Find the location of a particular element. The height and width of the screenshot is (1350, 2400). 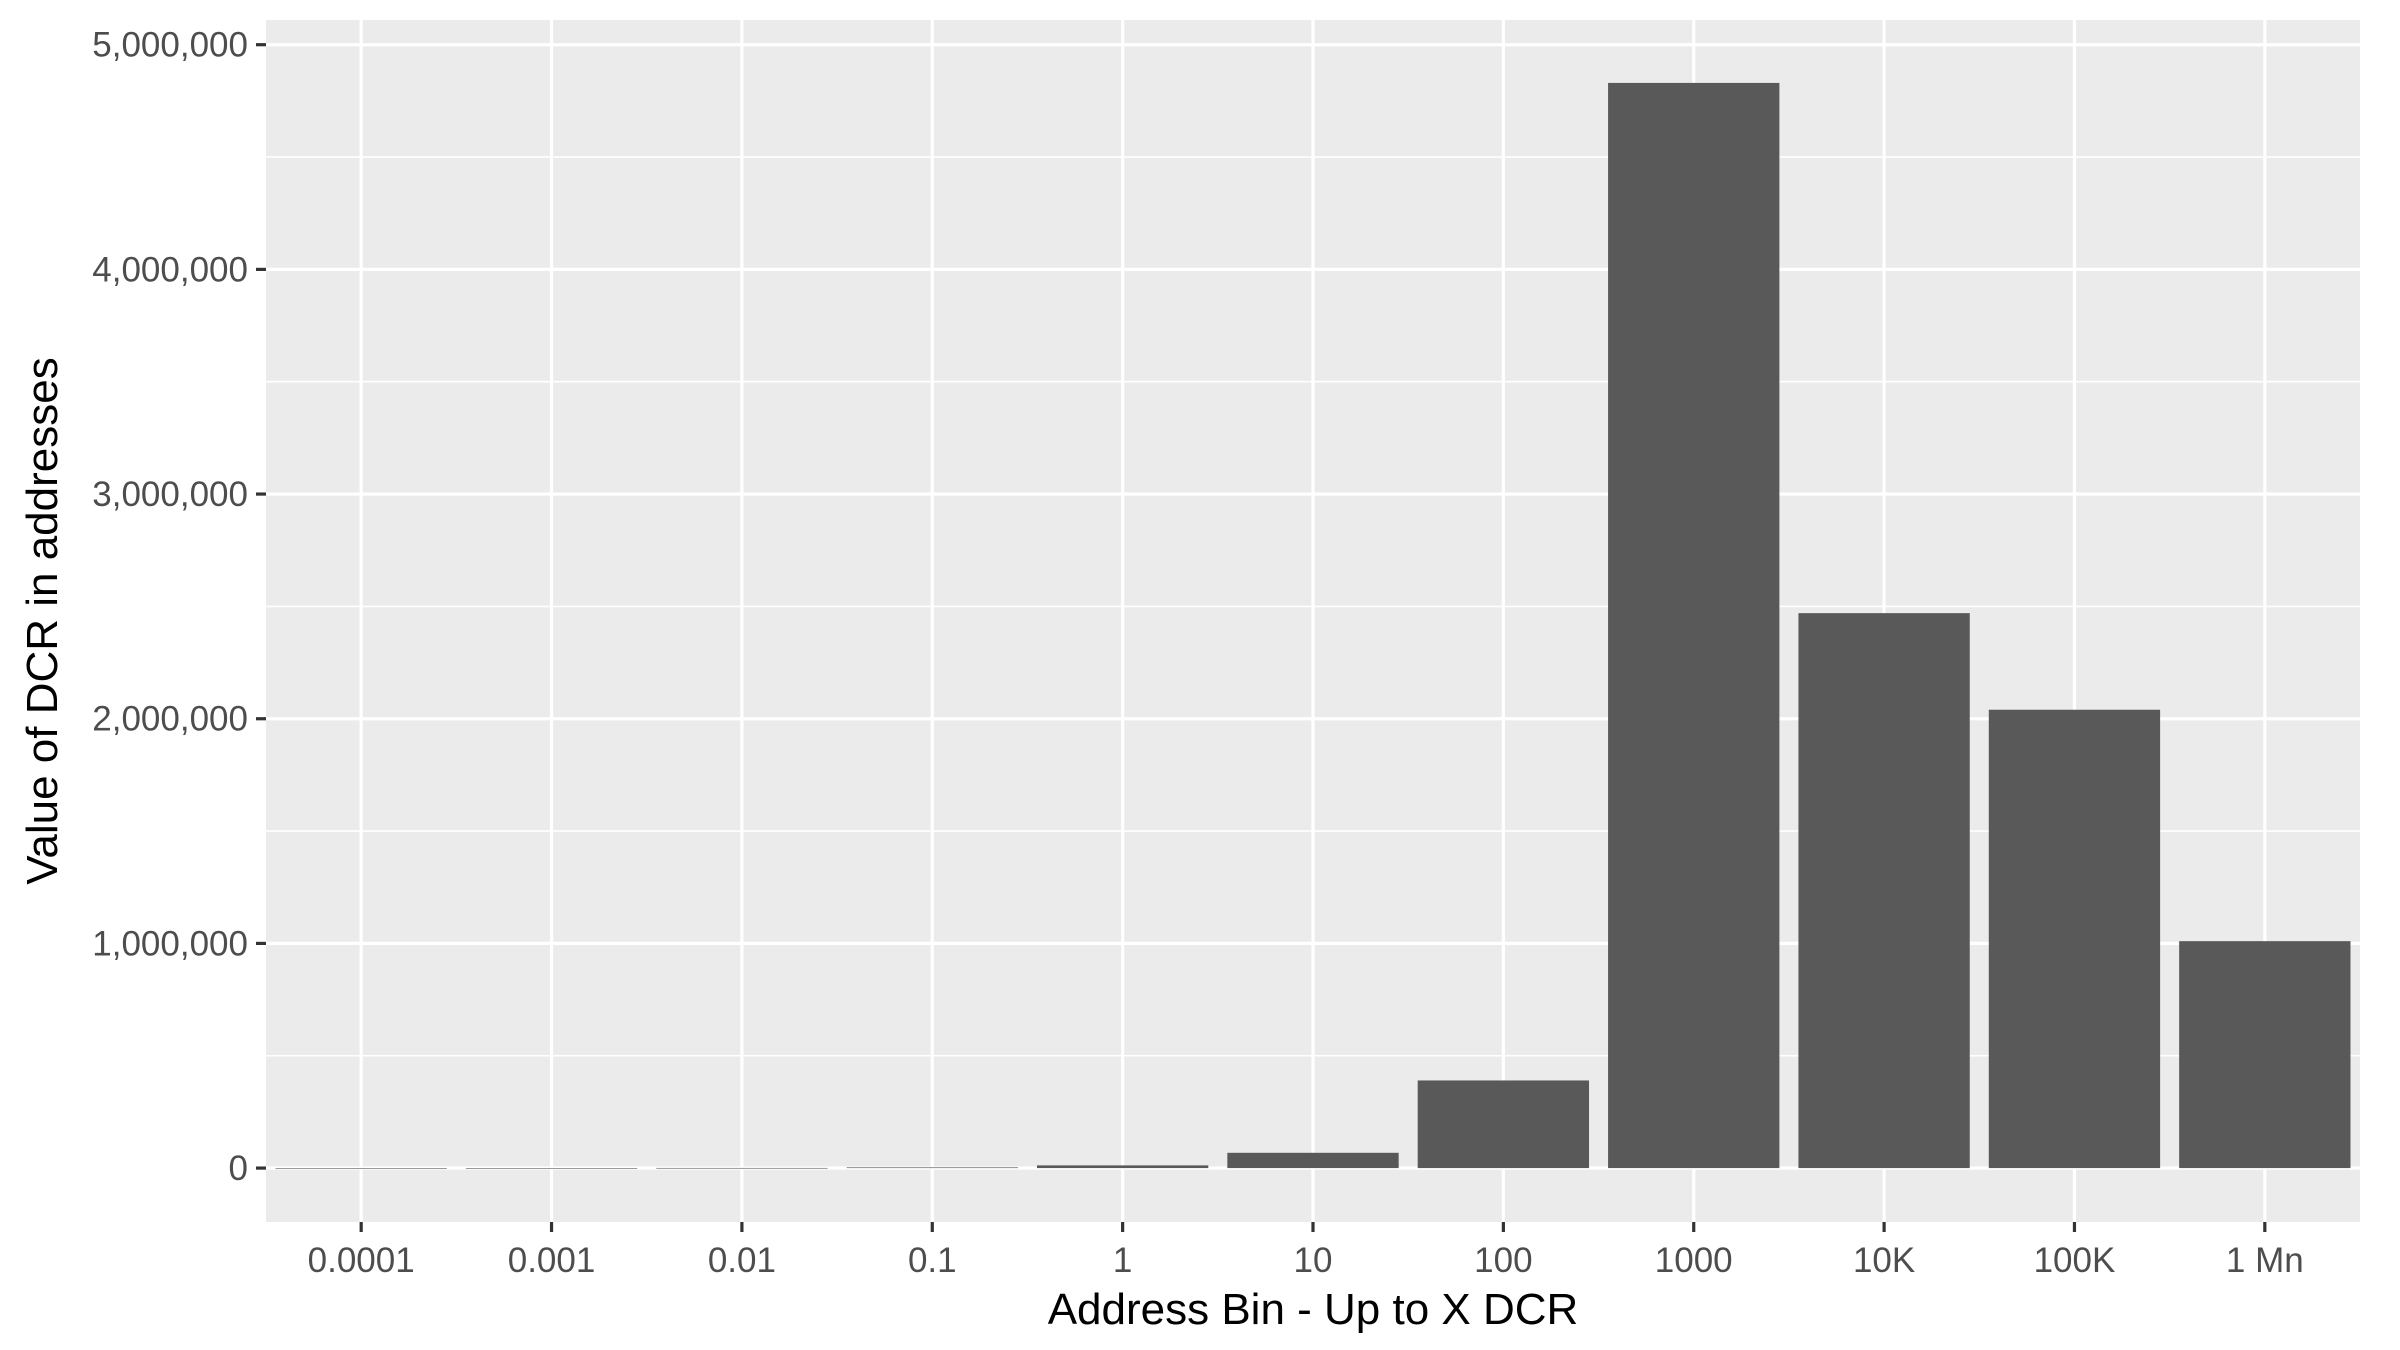

x-tick-label: 1 Mn is located at coordinates (2265, 1260).